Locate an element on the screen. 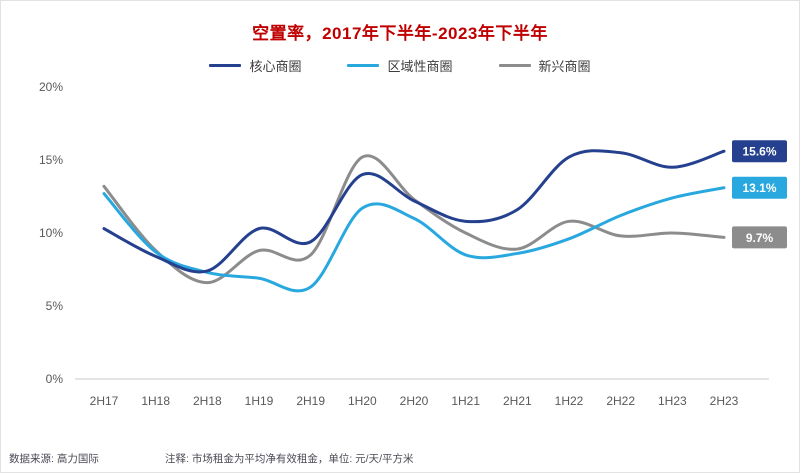 The width and height of the screenshot is (800, 473). y-tick-label: 0% is located at coordinates (55, 379).